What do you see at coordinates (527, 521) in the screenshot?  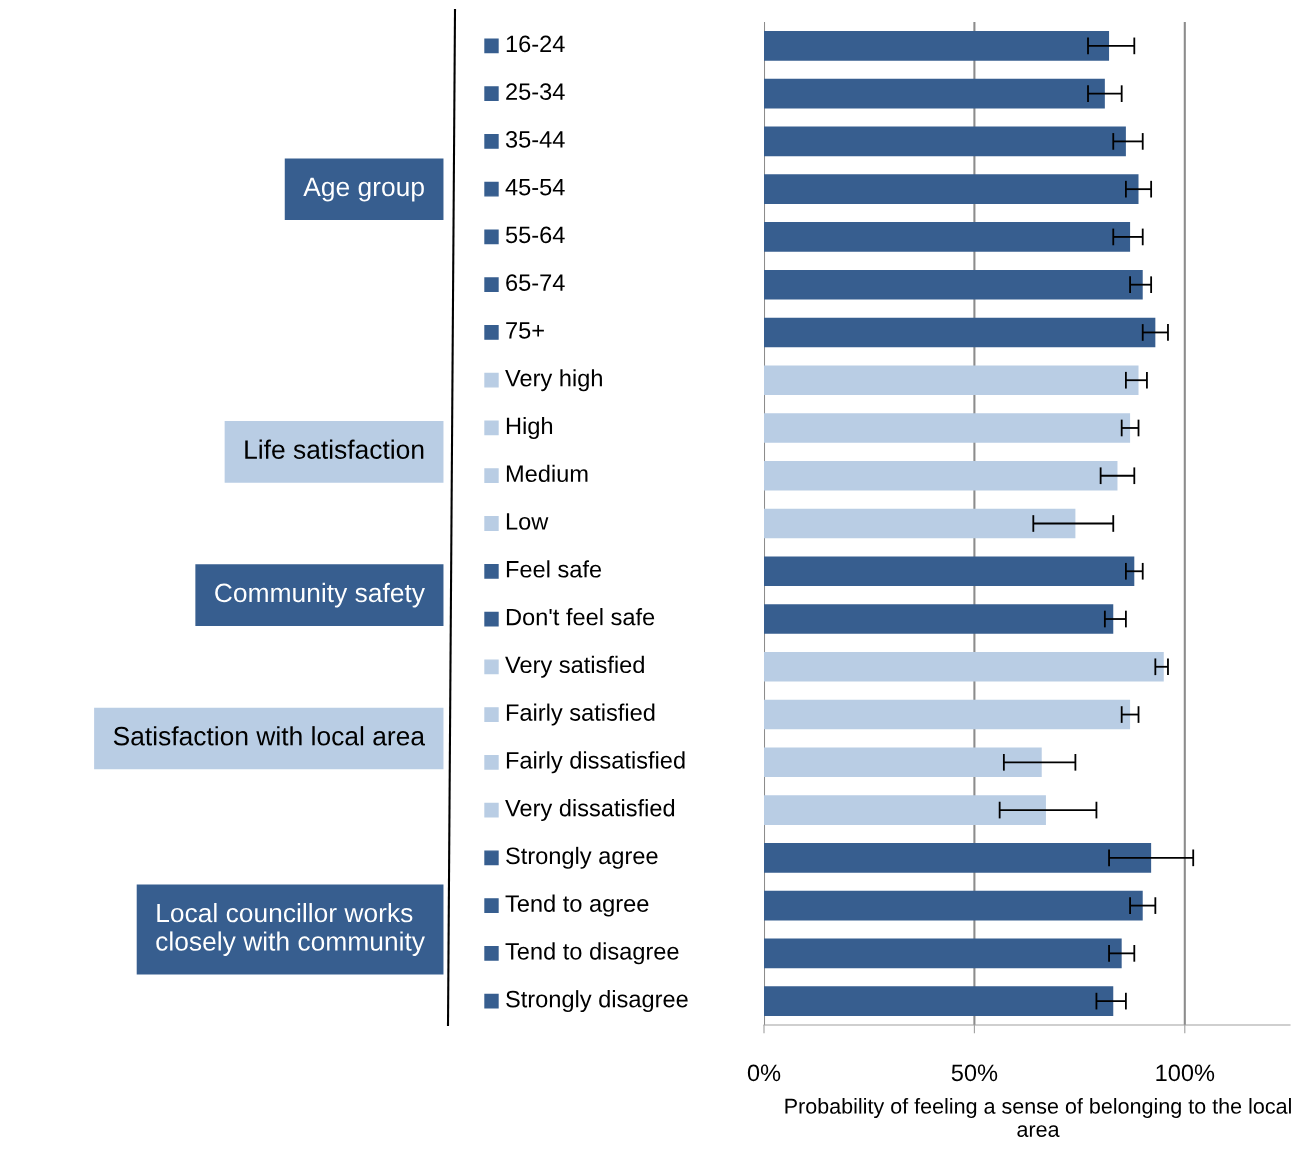 I see `y-tick-label: Low` at bounding box center [527, 521].